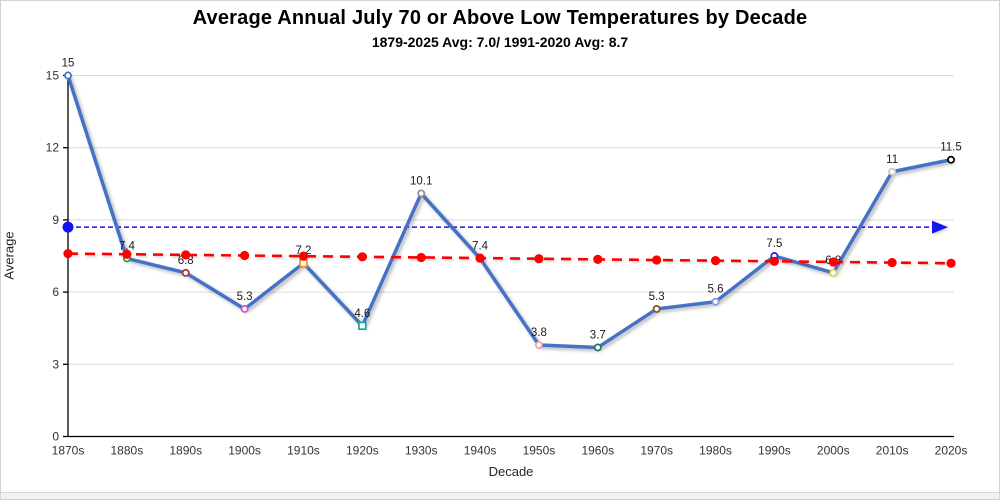 This screenshot has height=500, width=1000. Describe the element at coordinates (715, 451) in the screenshot. I see `x-tick-label: 1980s` at that location.